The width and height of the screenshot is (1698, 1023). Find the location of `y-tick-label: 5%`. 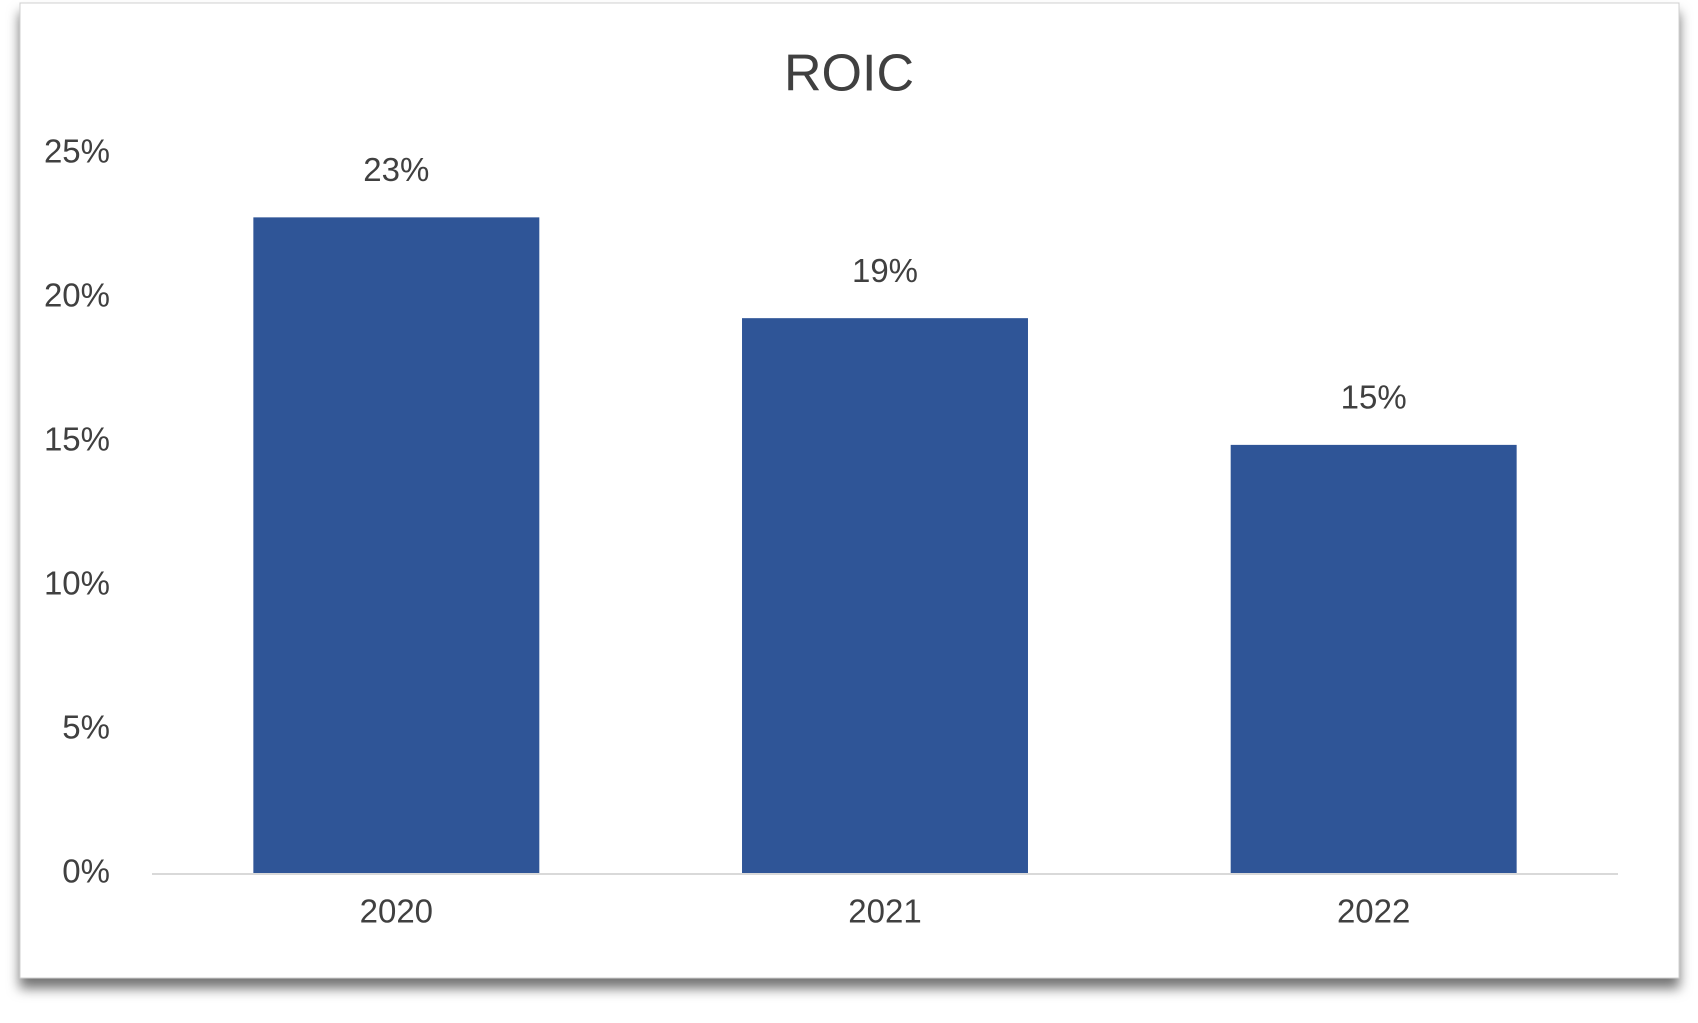

y-tick-label: 5% is located at coordinates (86, 727).